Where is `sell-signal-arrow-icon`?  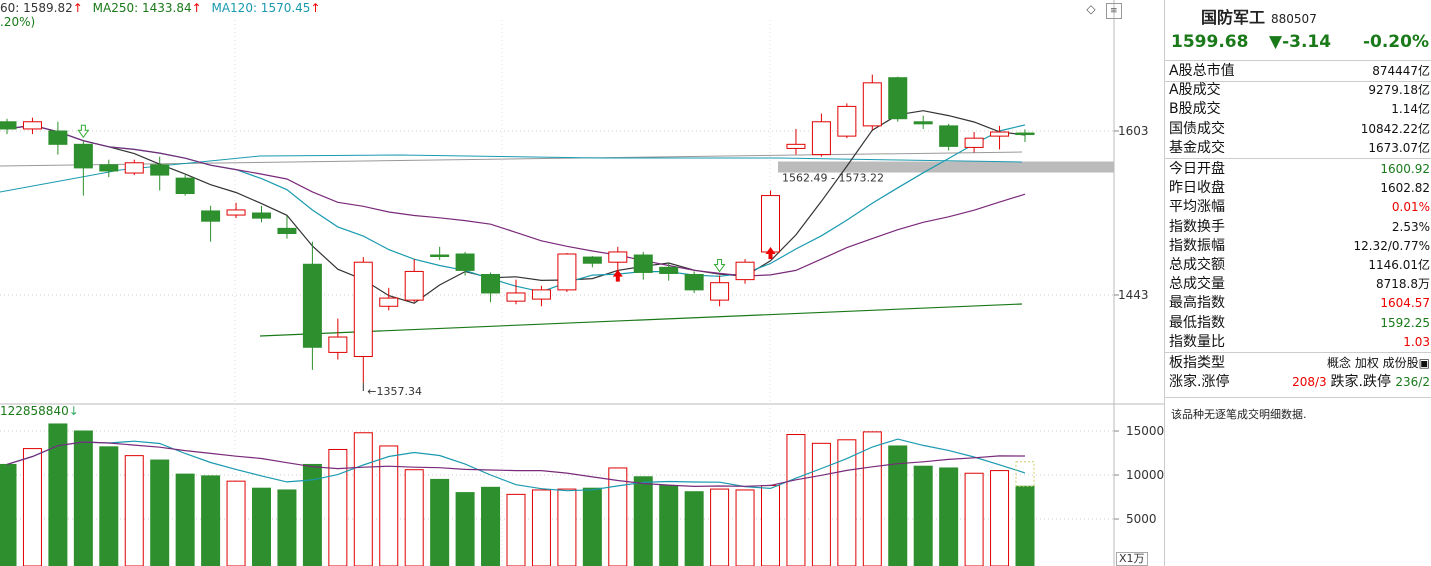 sell-signal-arrow-icon is located at coordinates (719, 266).